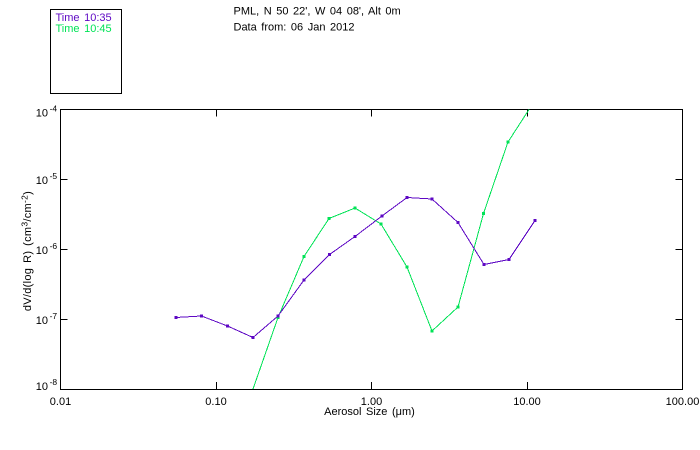 Image resolution: width=700 pixels, height=450 pixels. What do you see at coordinates (27, 251) in the screenshot?
I see `svg-text: dV/d(log R) (cm3/cm-2)` at bounding box center [27, 251].